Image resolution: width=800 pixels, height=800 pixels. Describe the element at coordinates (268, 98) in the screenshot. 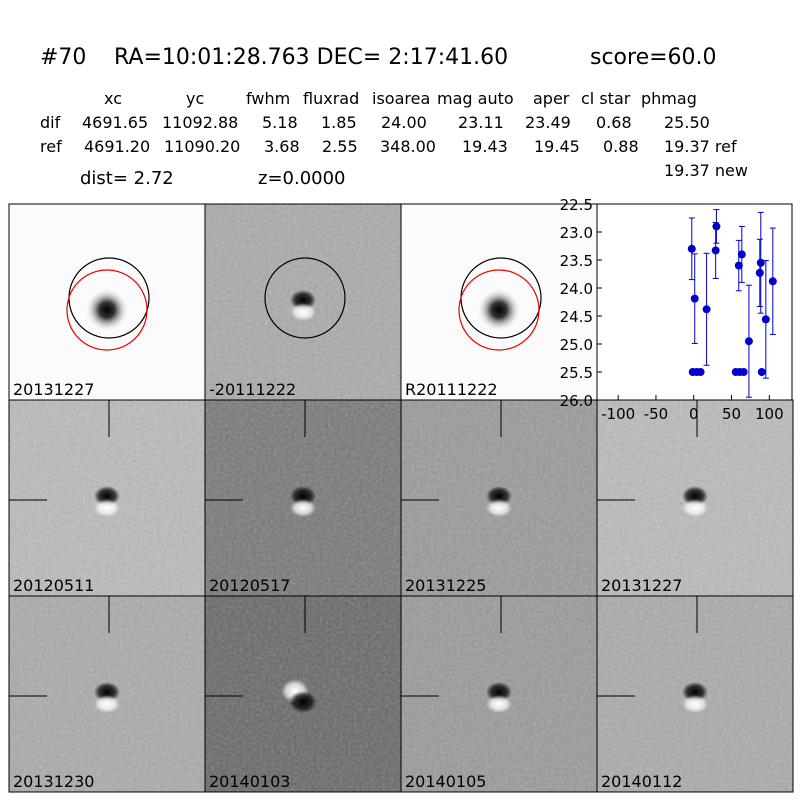

I see `column-header: fwhm` at that location.